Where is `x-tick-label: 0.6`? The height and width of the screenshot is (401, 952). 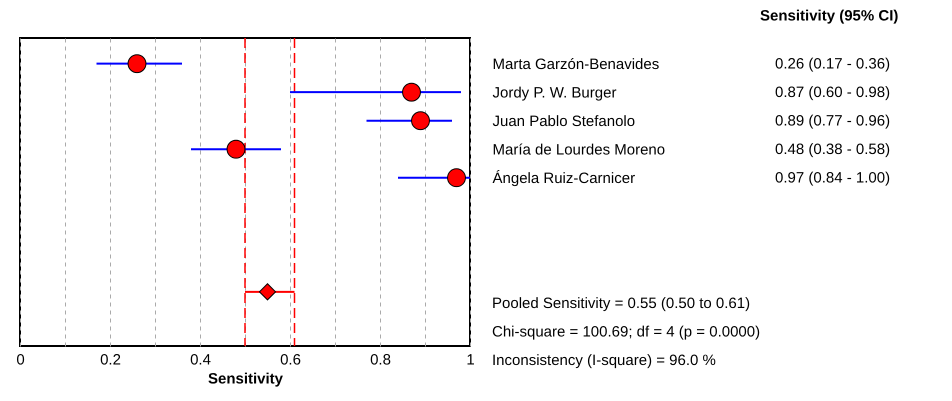 x-tick-label: 0.6 is located at coordinates (290, 360).